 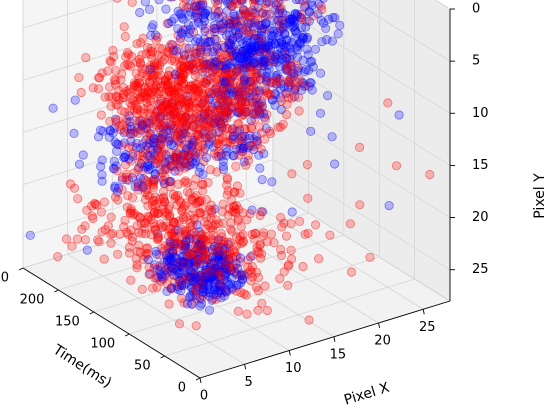 What do you see at coordinates (290, 268) in the screenshot?
I see `grid-line-px` at bounding box center [290, 268].